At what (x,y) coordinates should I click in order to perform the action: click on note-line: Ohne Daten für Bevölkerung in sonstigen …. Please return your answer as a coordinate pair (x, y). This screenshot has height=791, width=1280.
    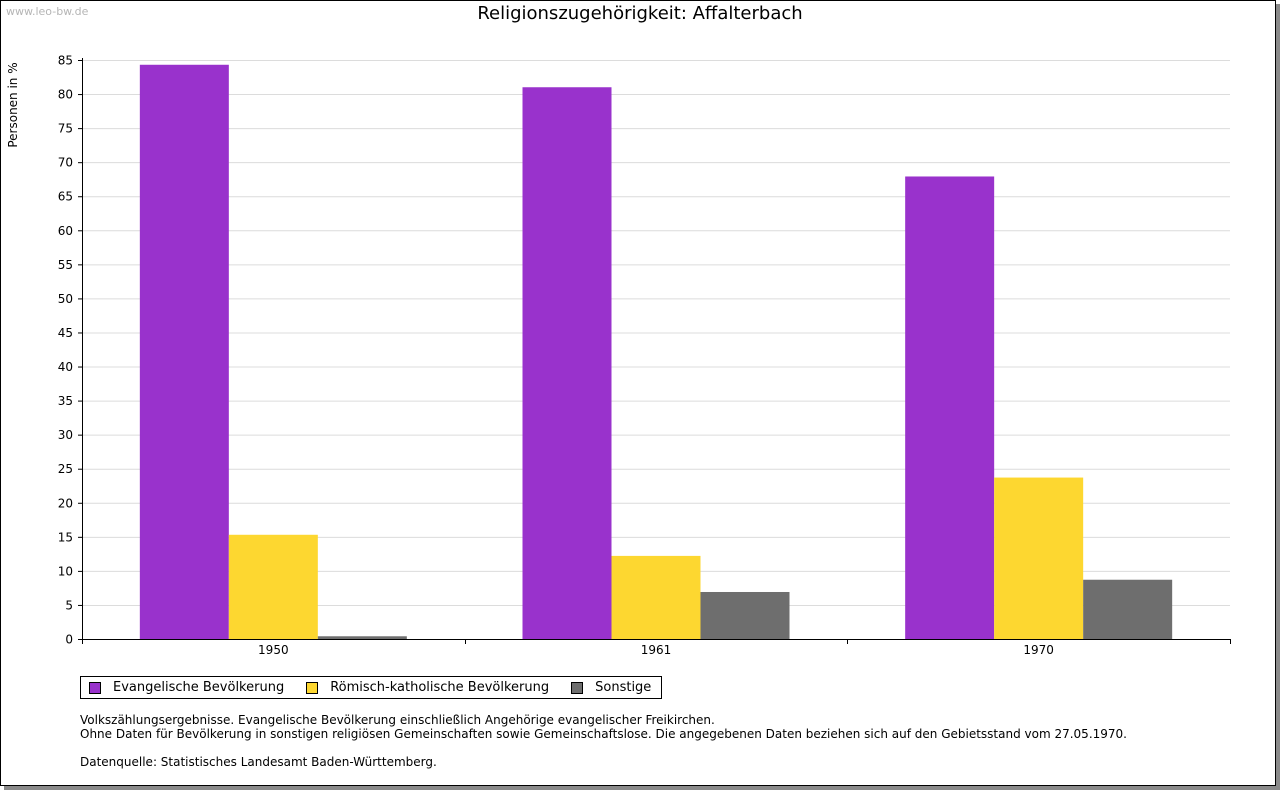
    Looking at the image, I should click on (603, 734).